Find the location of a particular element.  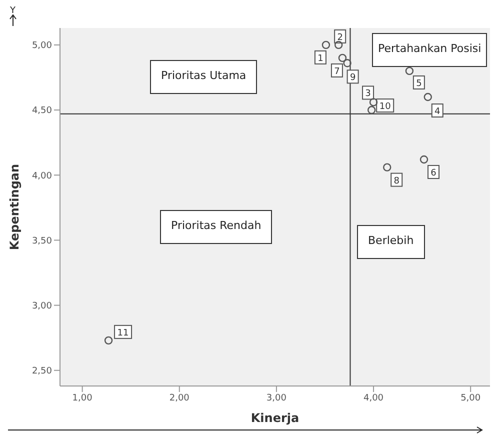

y-tick-label: 5,00 is located at coordinates (42, 46).